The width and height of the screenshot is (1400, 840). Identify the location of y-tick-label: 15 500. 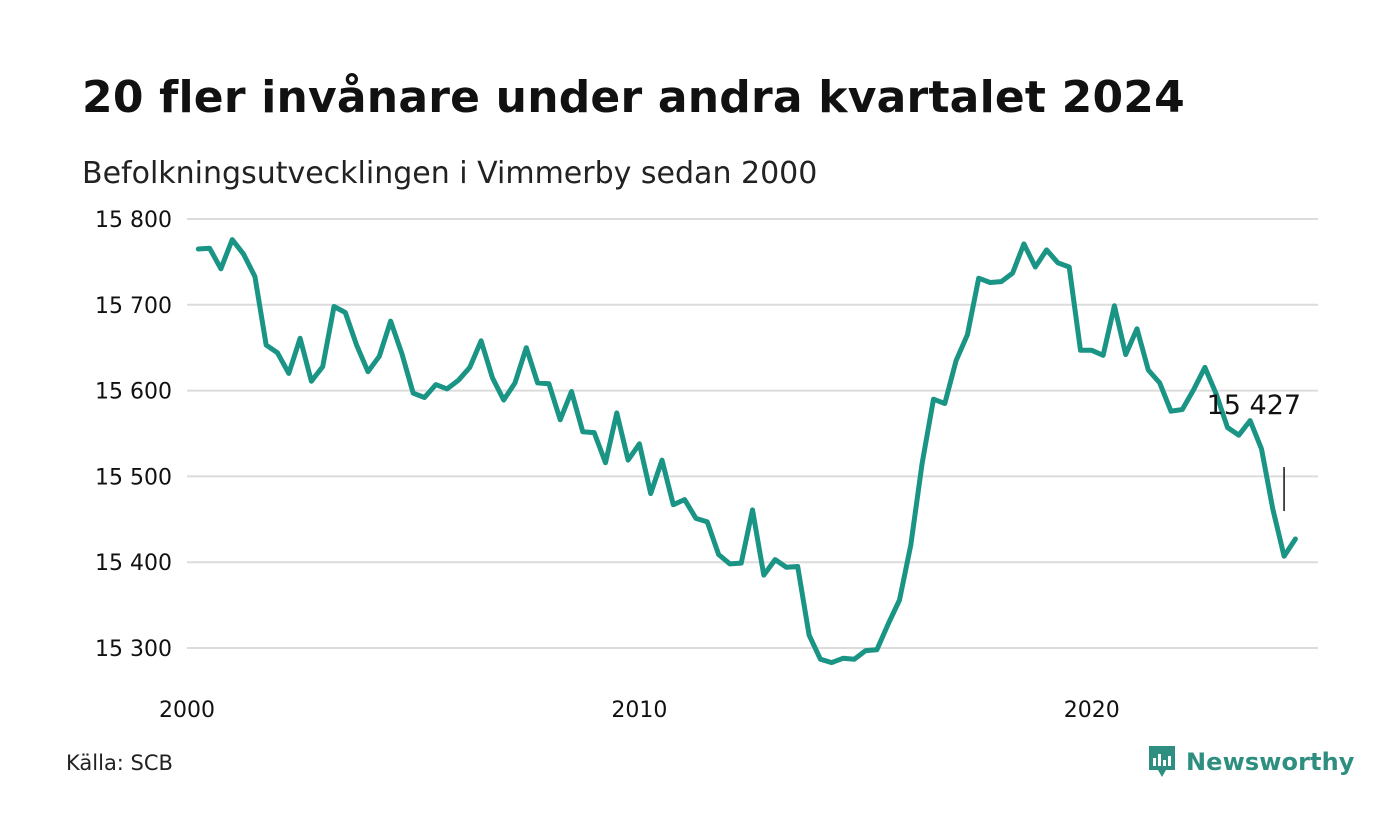
(133, 477).